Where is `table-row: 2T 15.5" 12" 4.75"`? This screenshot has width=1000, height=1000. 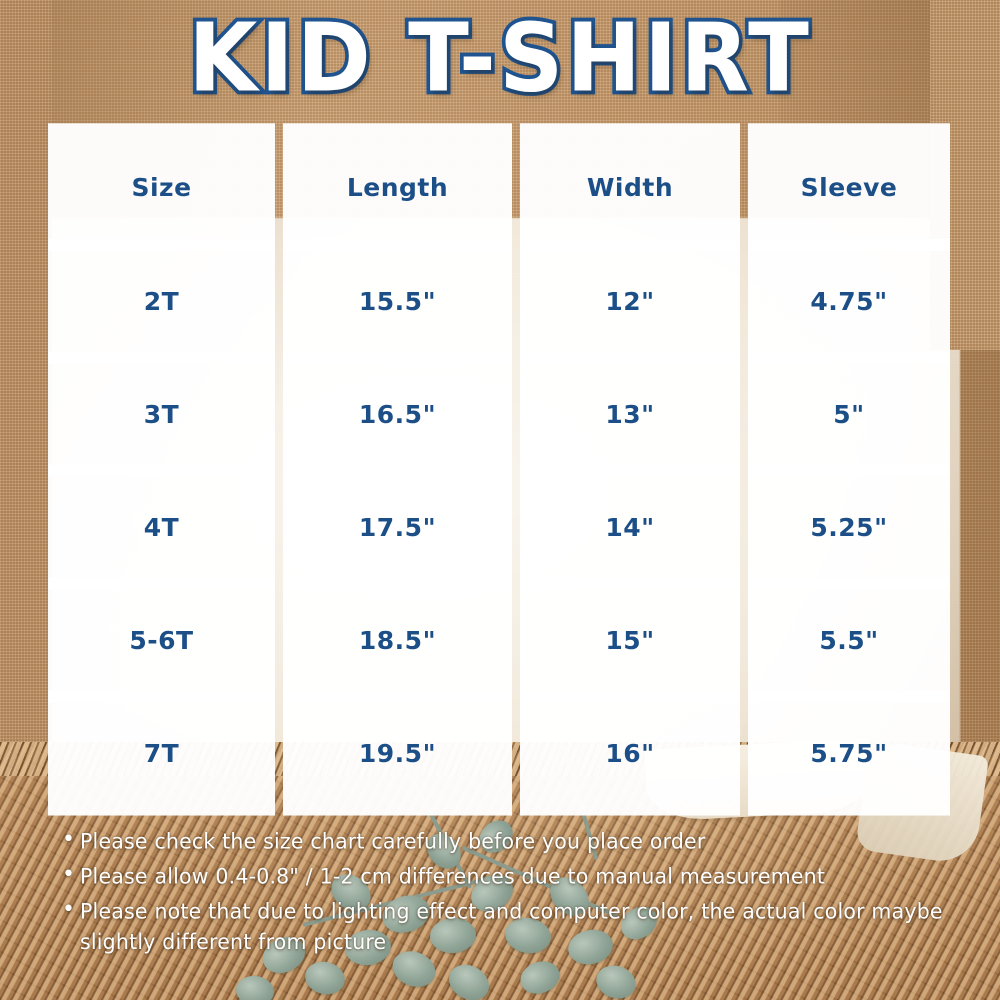
table-row: 2T 15.5" 12" 4.75" is located at coordinates (499, 301).